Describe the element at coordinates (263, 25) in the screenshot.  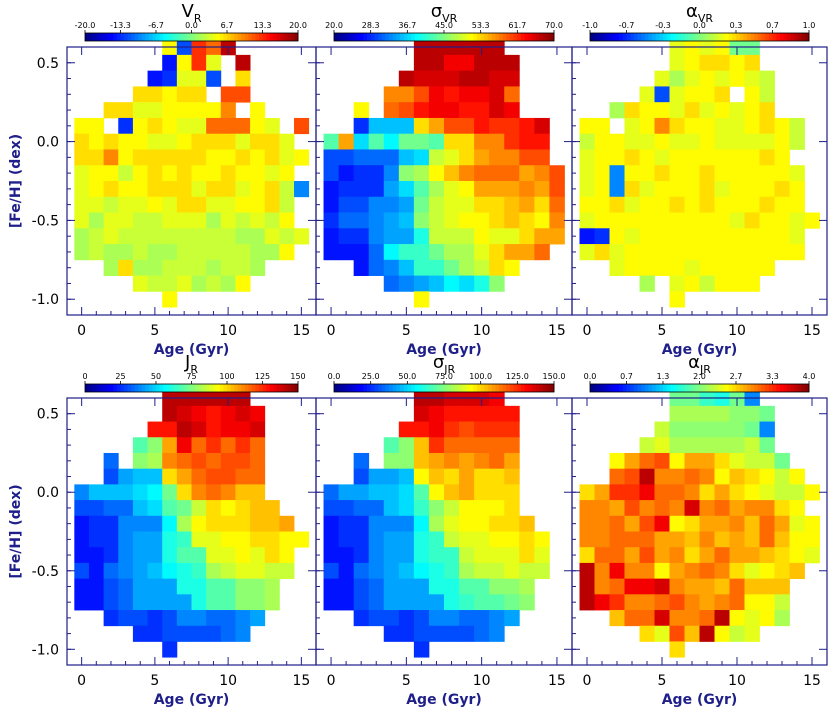
I see `colorbar-tick-label: 13.3` at that location.